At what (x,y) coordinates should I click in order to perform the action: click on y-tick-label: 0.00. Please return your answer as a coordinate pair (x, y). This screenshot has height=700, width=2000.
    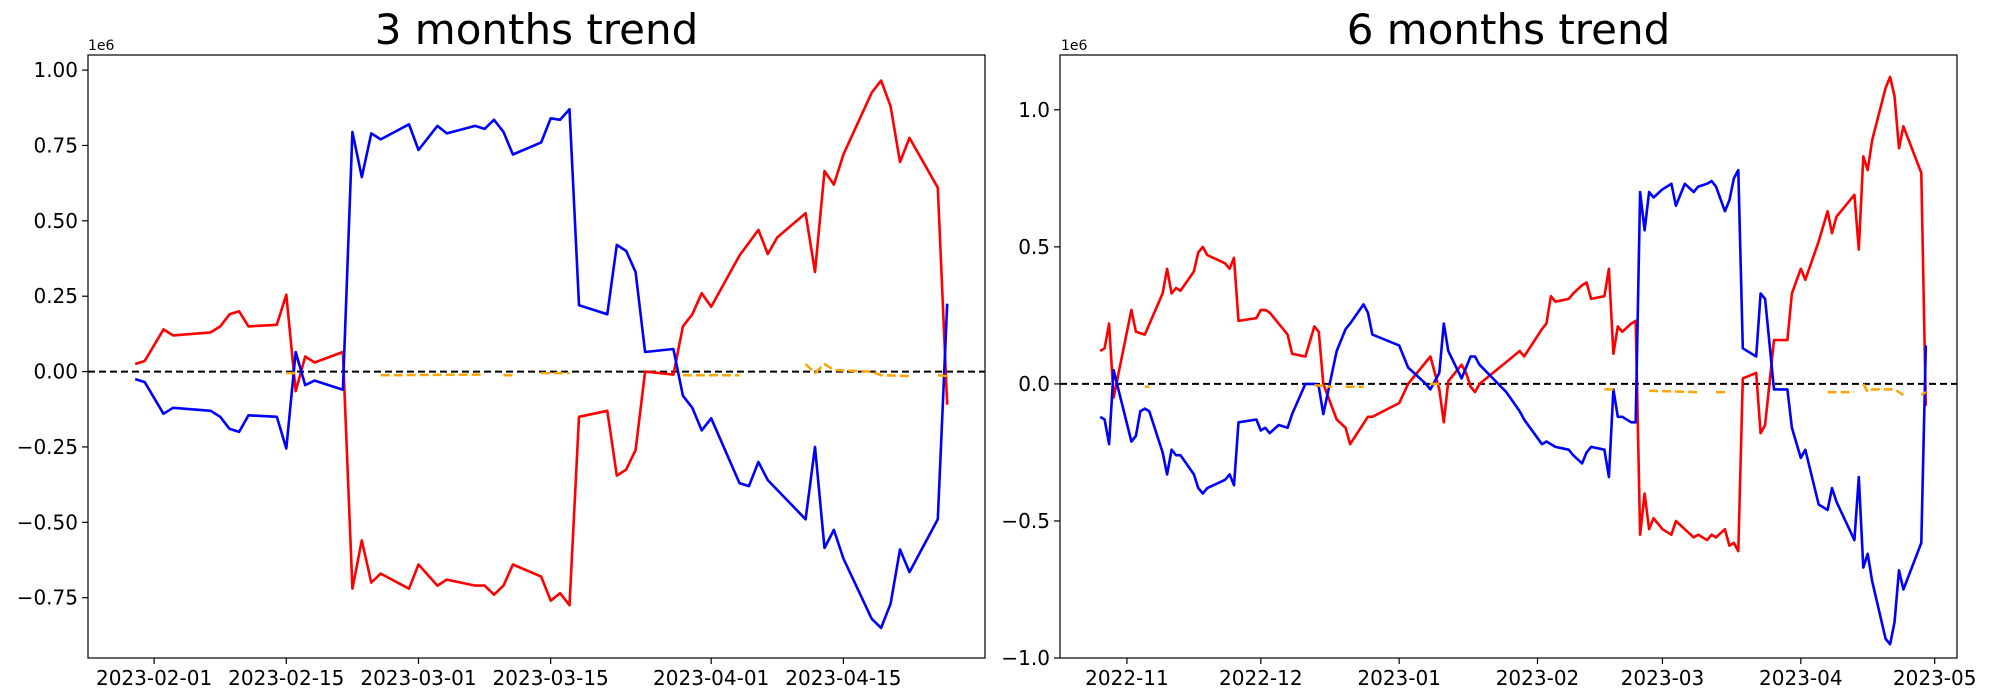
    Looking at the image, I should click on (55, 372).